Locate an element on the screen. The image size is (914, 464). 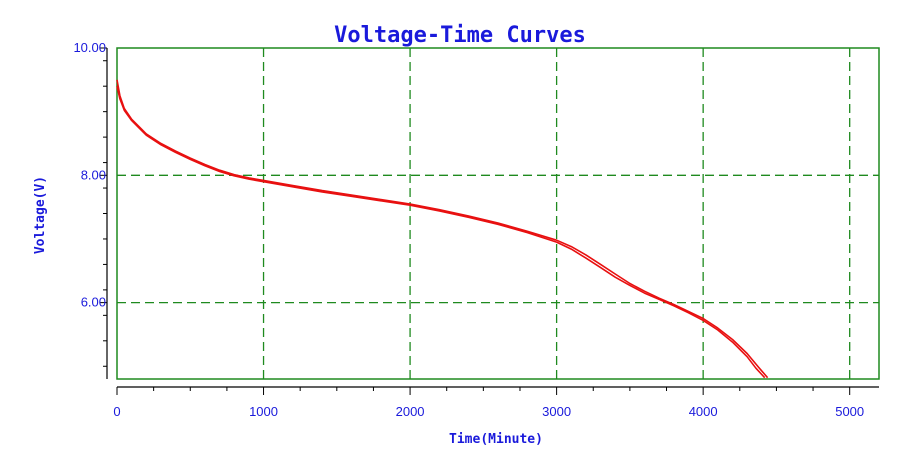
y-tick-label: 10.00 is located at coordinates (89, 47).